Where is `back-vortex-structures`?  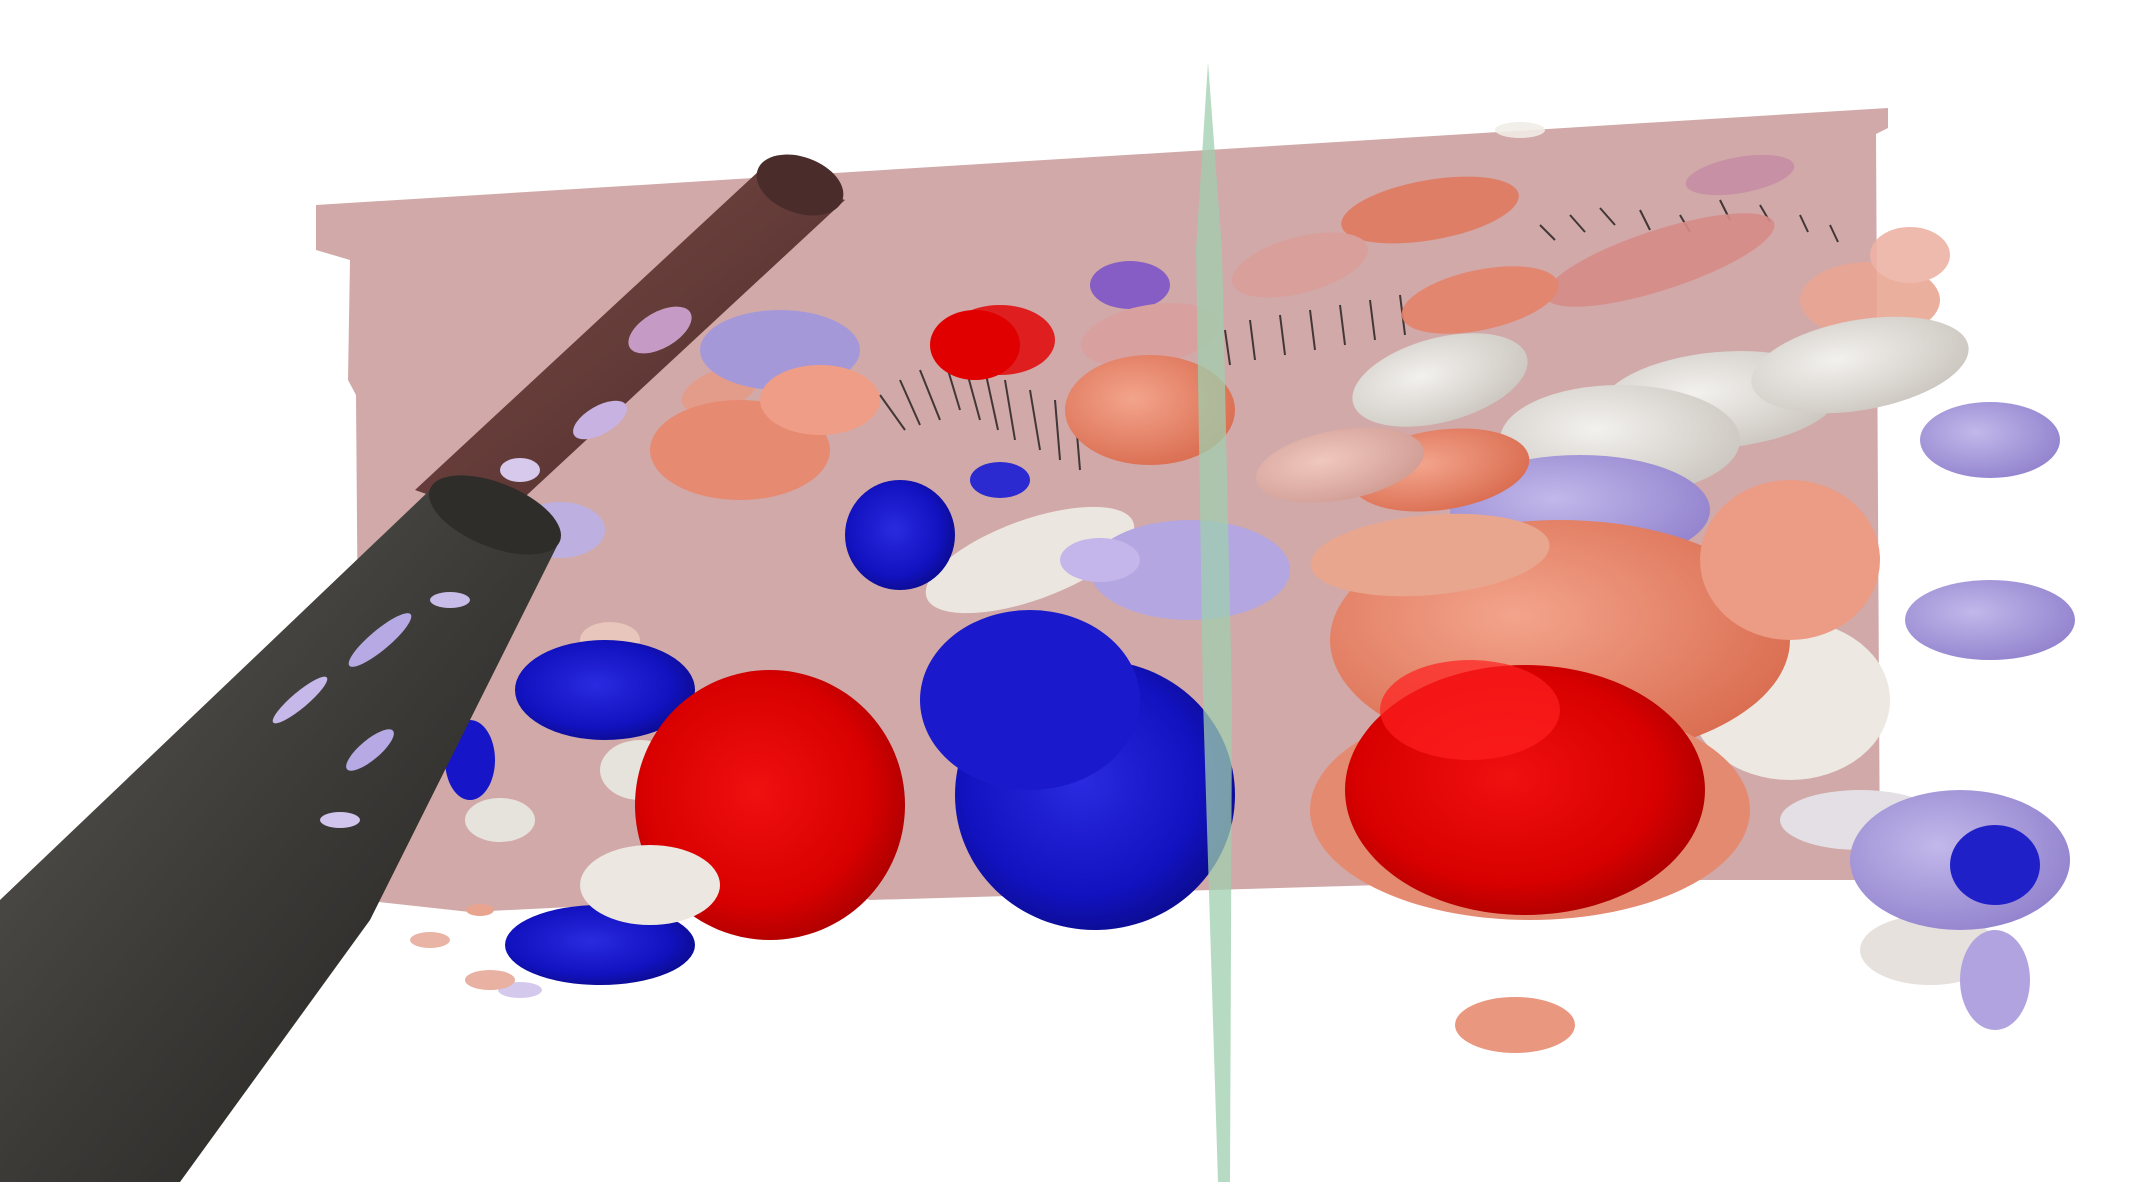 back-vortex-structures is located at coordinates (1447, 248).